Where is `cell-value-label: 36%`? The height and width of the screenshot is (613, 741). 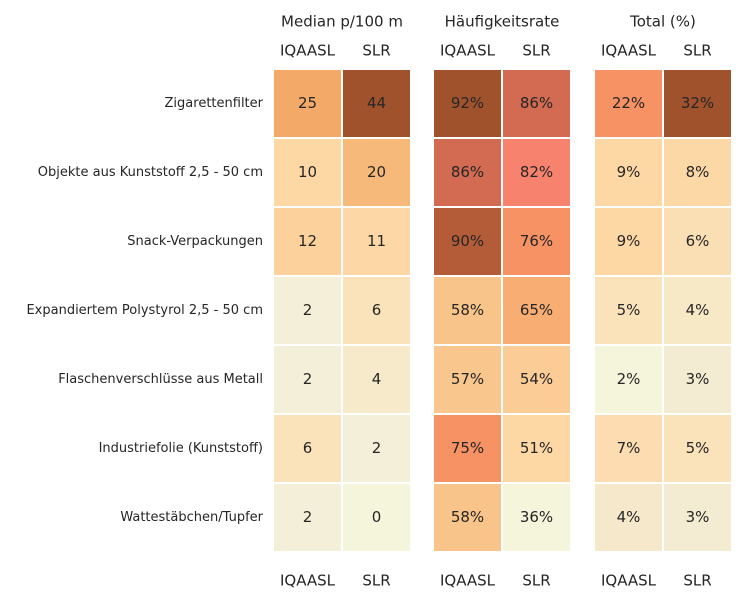
cell-value-label: 36% is located at coordinates (536, 517).